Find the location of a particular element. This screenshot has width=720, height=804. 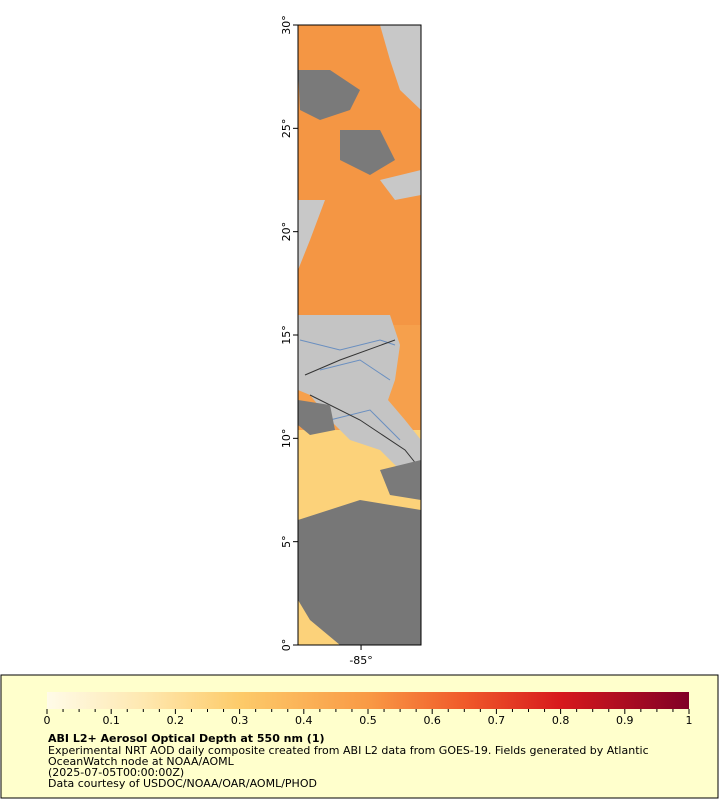

colorbar-tick-label: 0.6 is located at coordinates (432, 720).